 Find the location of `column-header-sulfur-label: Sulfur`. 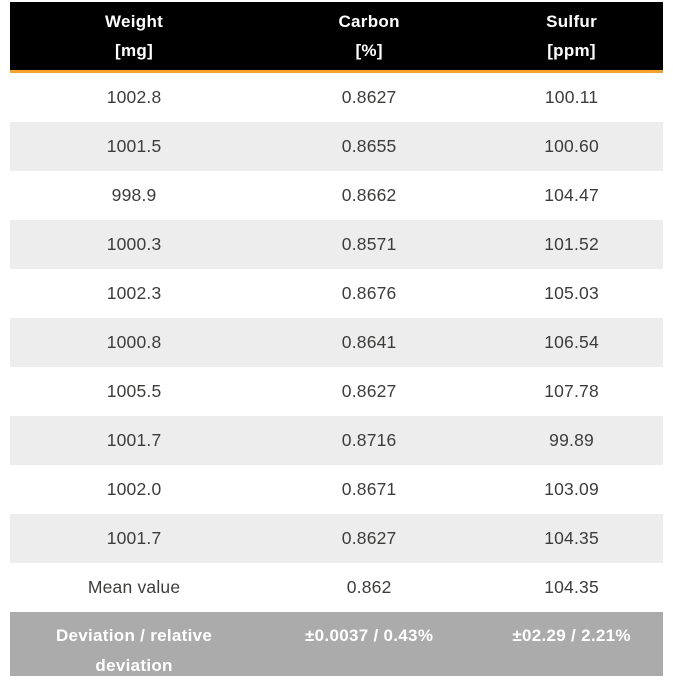

column-header-sulfur-label: Sulfur is located at coordinates (572, 21).